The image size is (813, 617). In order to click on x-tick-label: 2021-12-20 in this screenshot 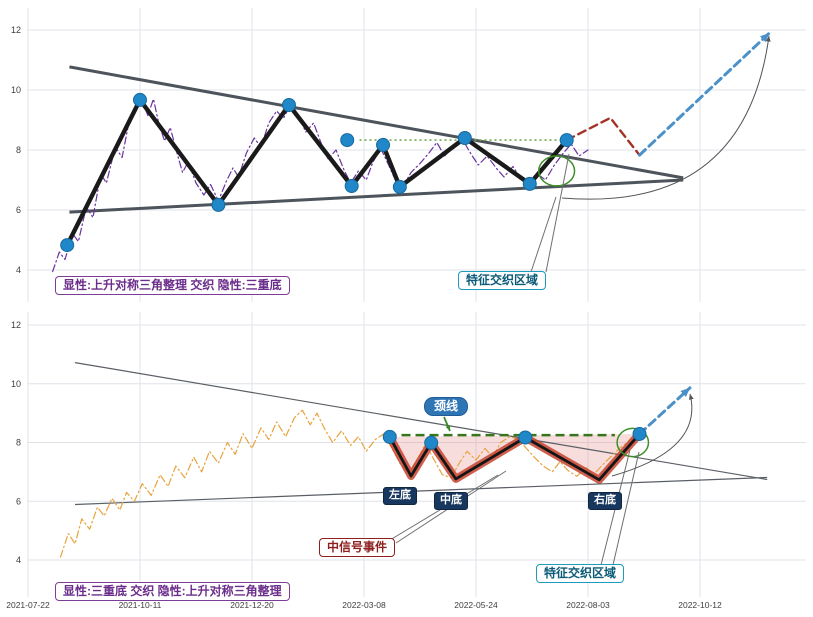, I will do `click(252, 605)`.